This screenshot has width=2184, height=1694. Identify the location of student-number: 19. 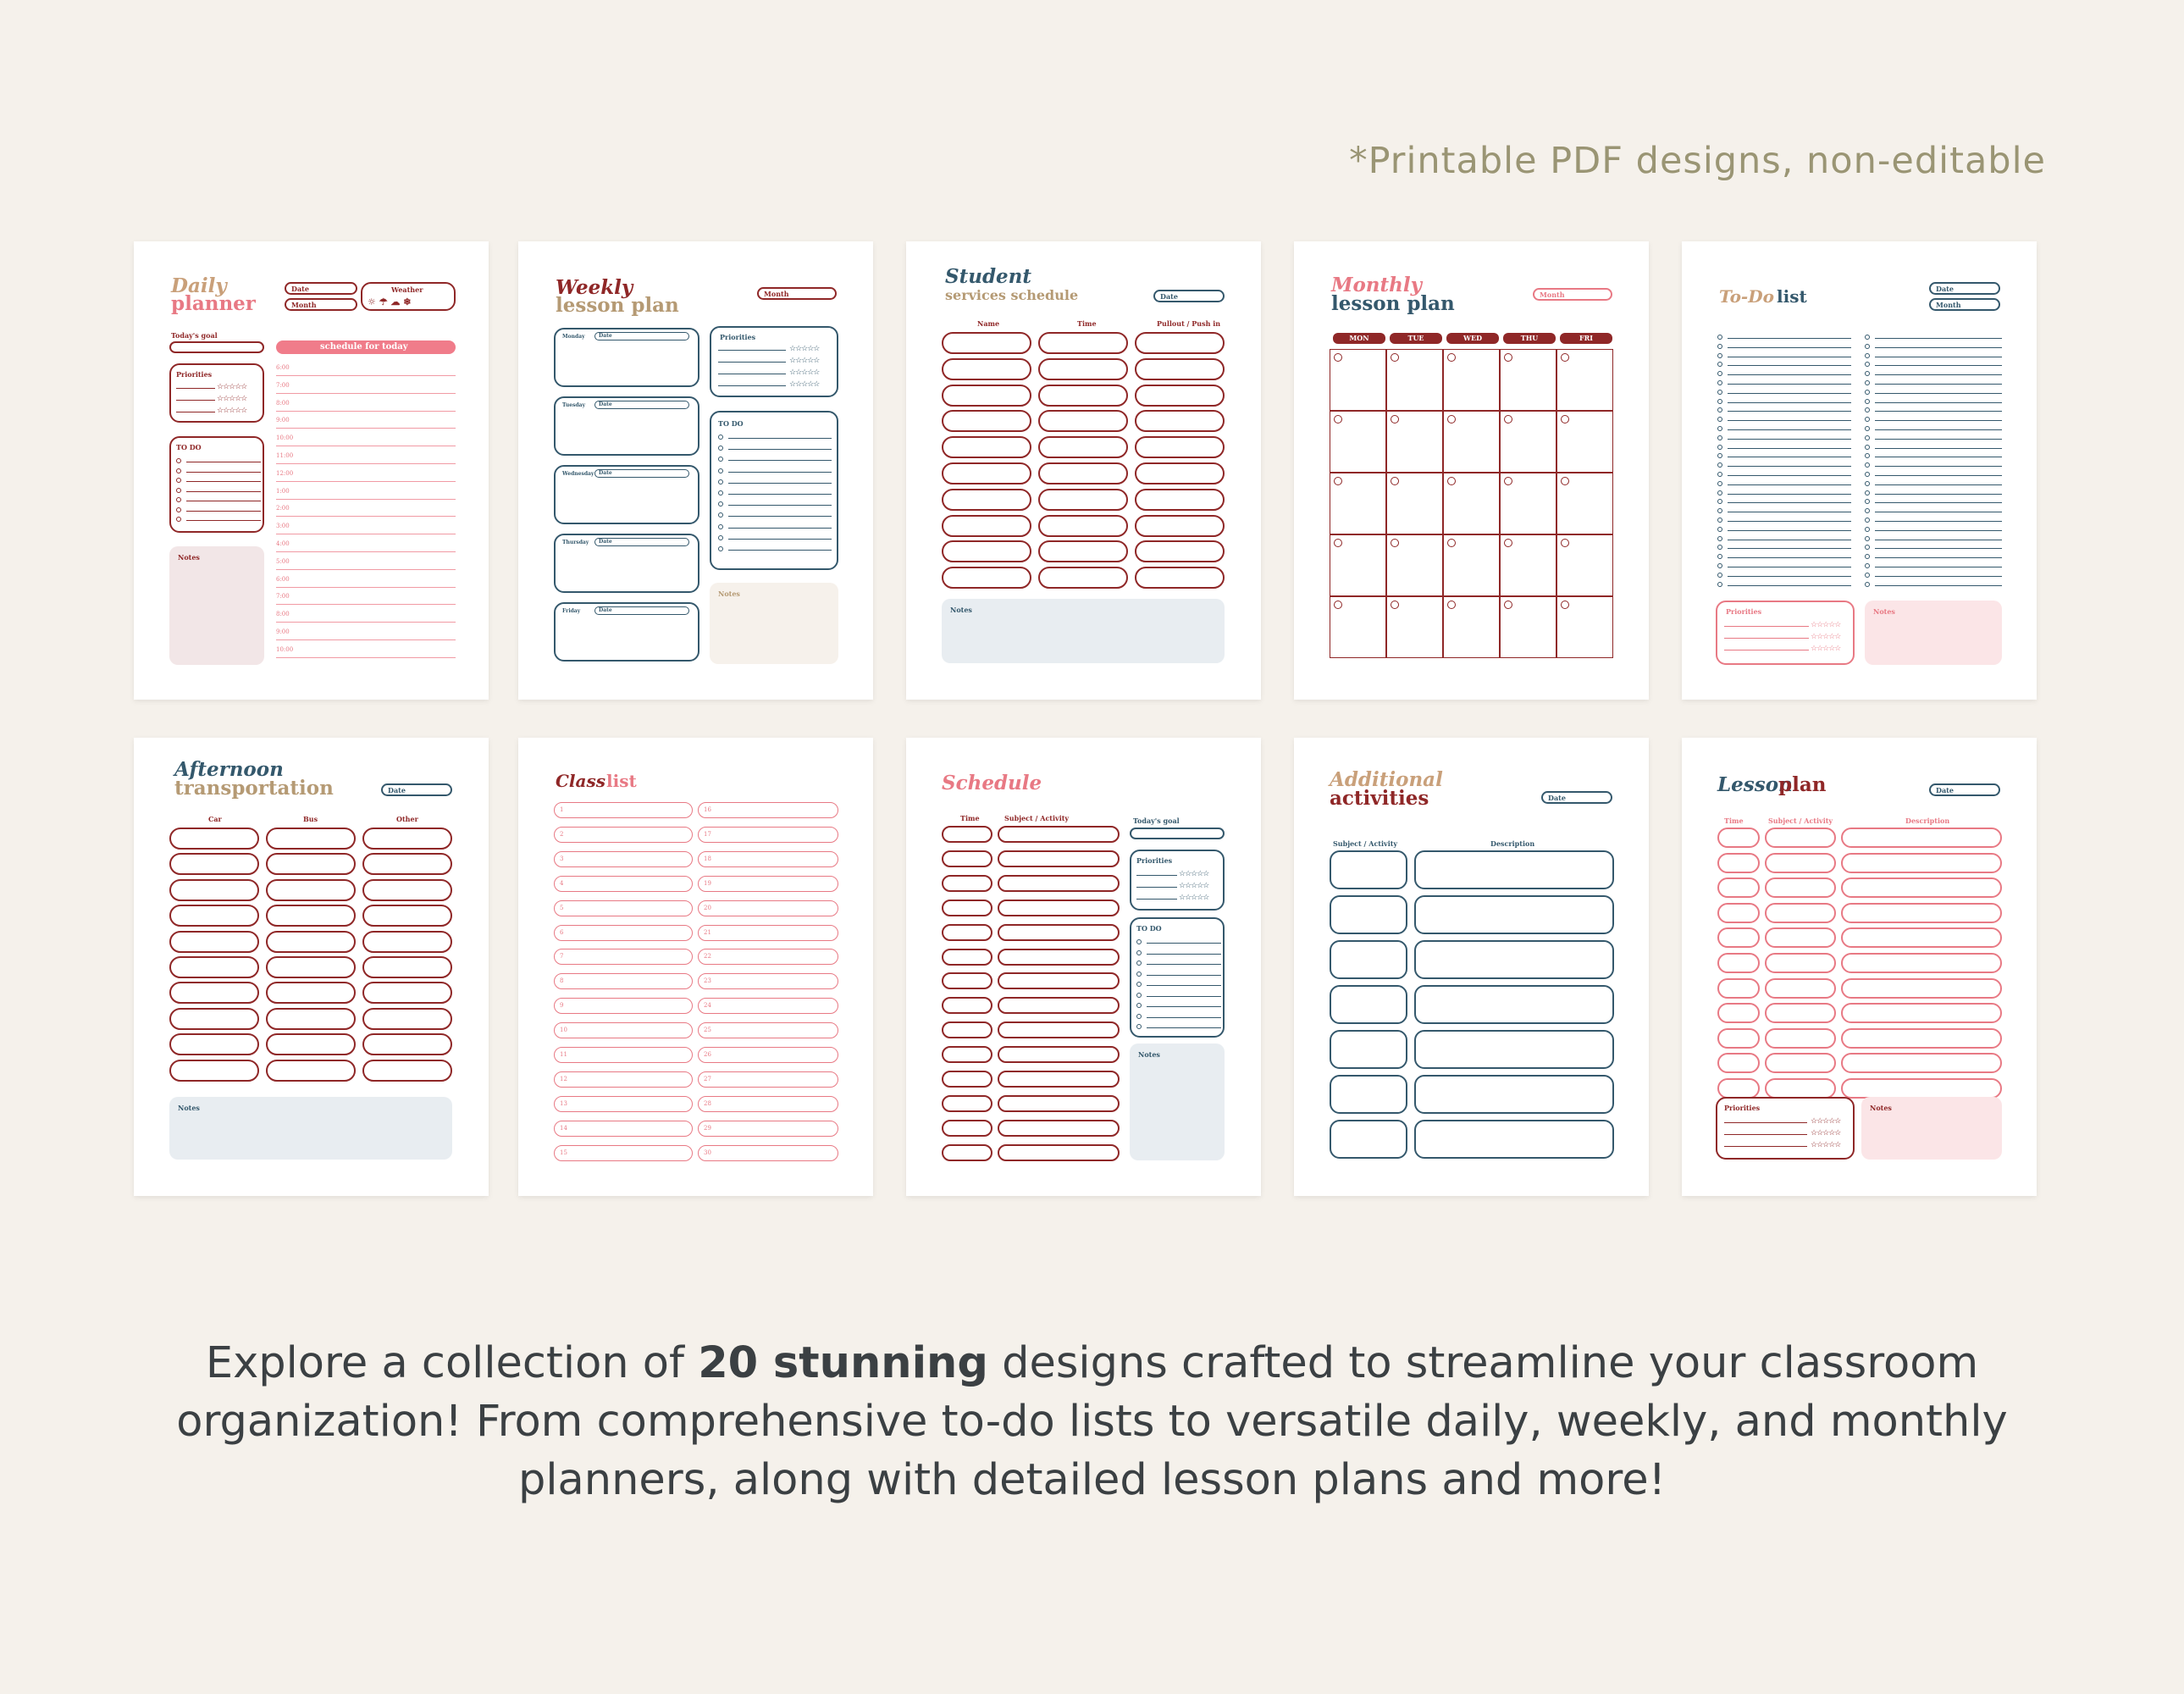
(707, 883).